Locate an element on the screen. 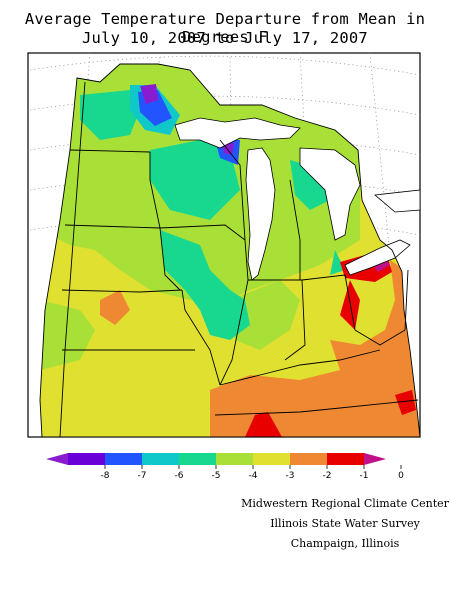  legend-ticks: -8 -7 -6 -5 -4 -3 -2 -1 0 is located at coordinates (252, 473).